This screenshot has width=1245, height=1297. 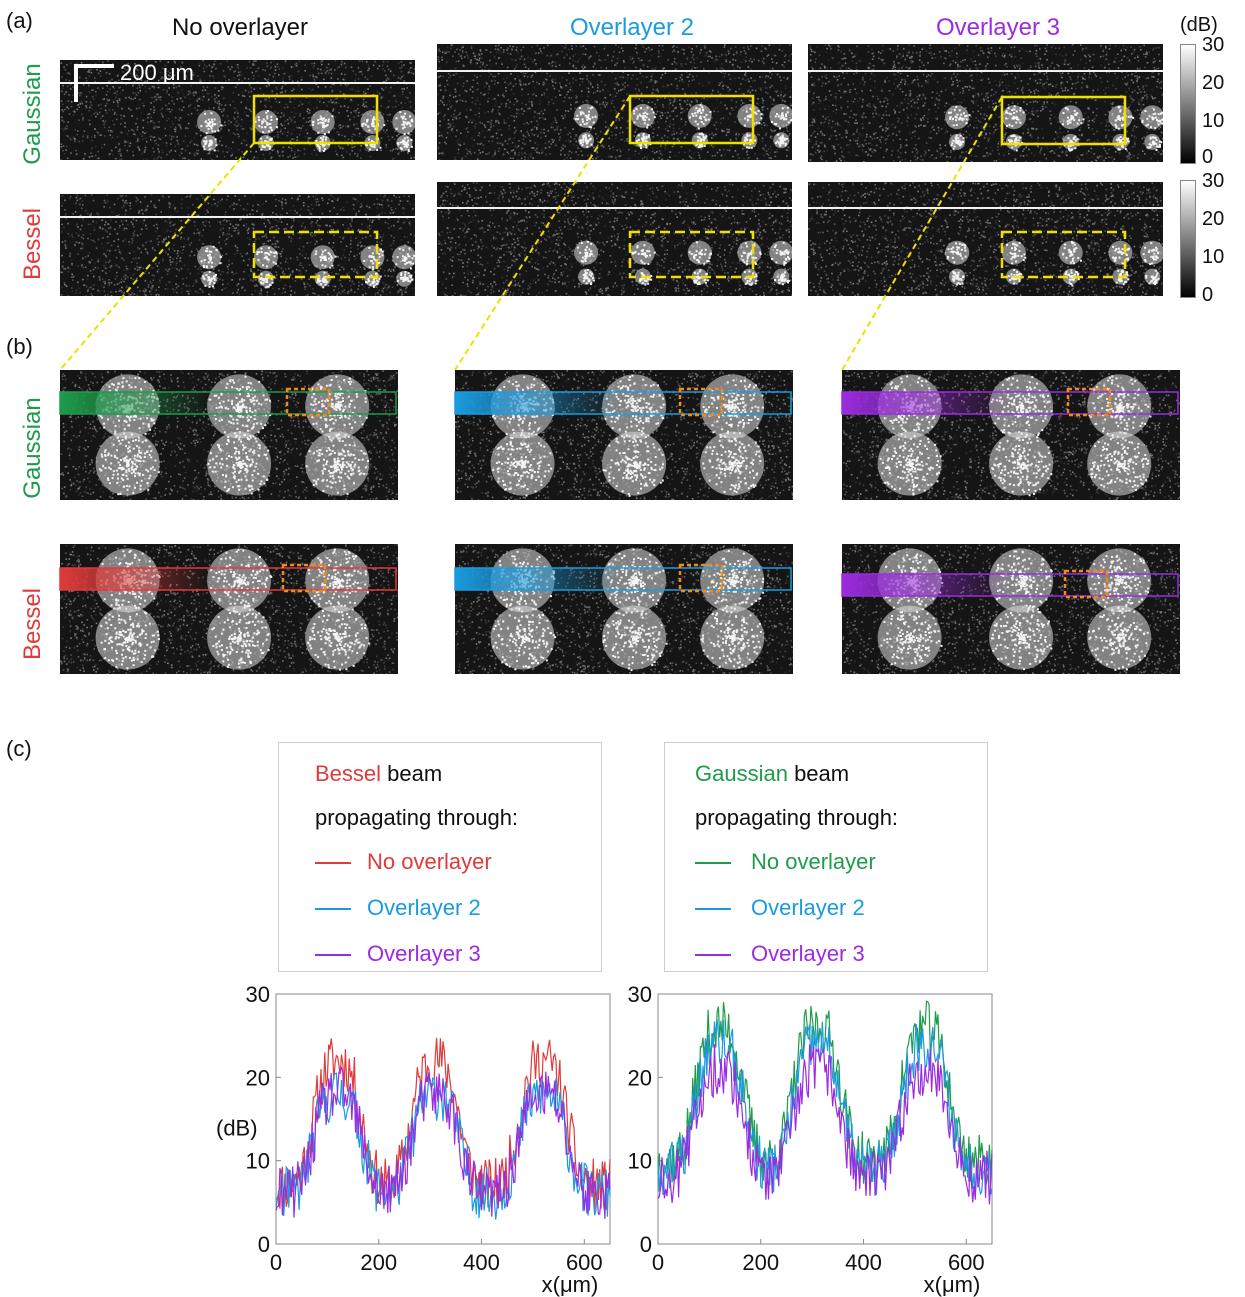 I want to click on profile-chart-bessel: 0 200 400 600 0 10 20 30 (dB) x(μm), so click(x=413, y=1139).